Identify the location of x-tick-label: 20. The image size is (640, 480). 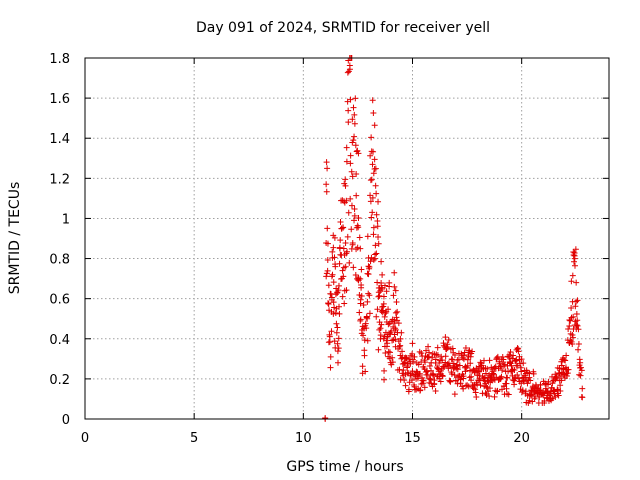
(521, 438).